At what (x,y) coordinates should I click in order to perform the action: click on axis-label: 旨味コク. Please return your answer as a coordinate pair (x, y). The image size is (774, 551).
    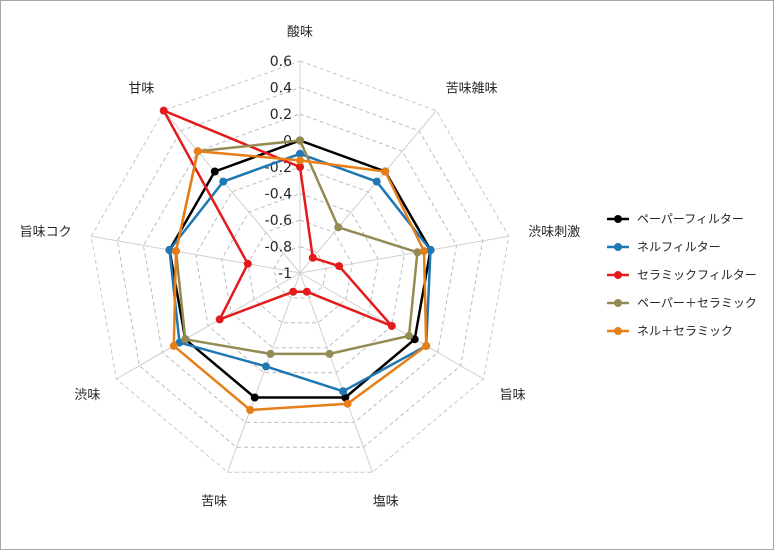
    Looking at the image, I should click on (46, 232).